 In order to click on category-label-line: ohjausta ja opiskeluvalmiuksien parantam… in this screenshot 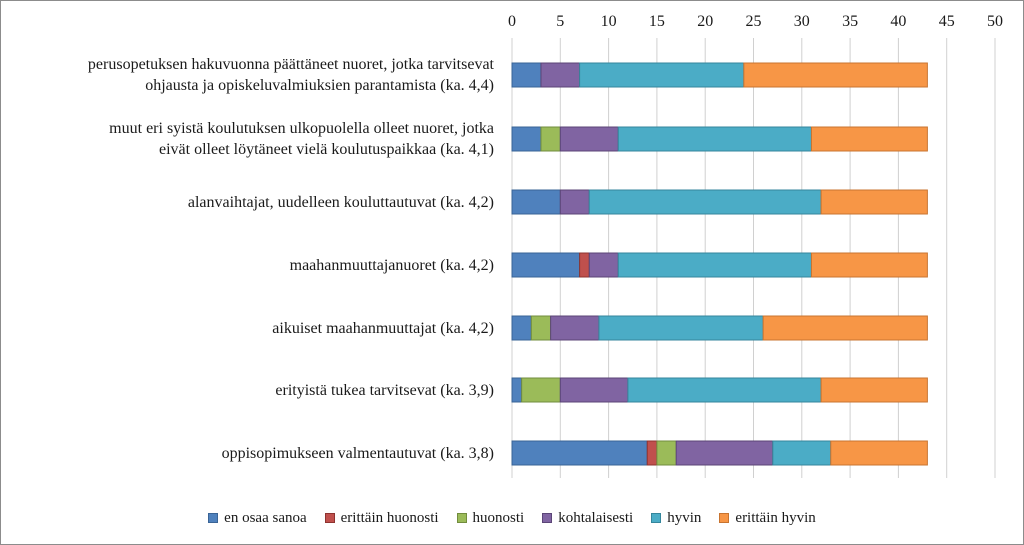, I will do `click(319, 85)`.